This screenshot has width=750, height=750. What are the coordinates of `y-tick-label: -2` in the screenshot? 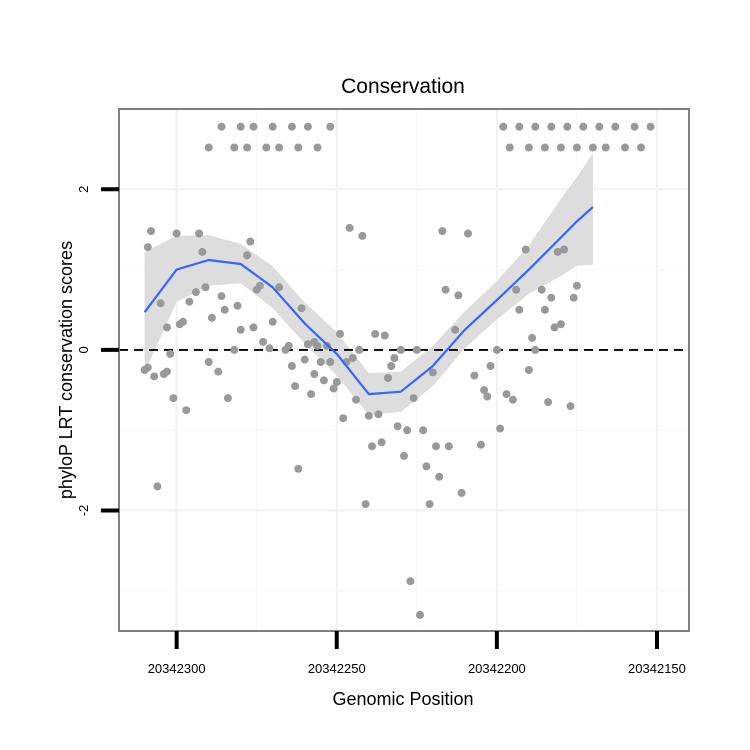 It's located at (83, 511).